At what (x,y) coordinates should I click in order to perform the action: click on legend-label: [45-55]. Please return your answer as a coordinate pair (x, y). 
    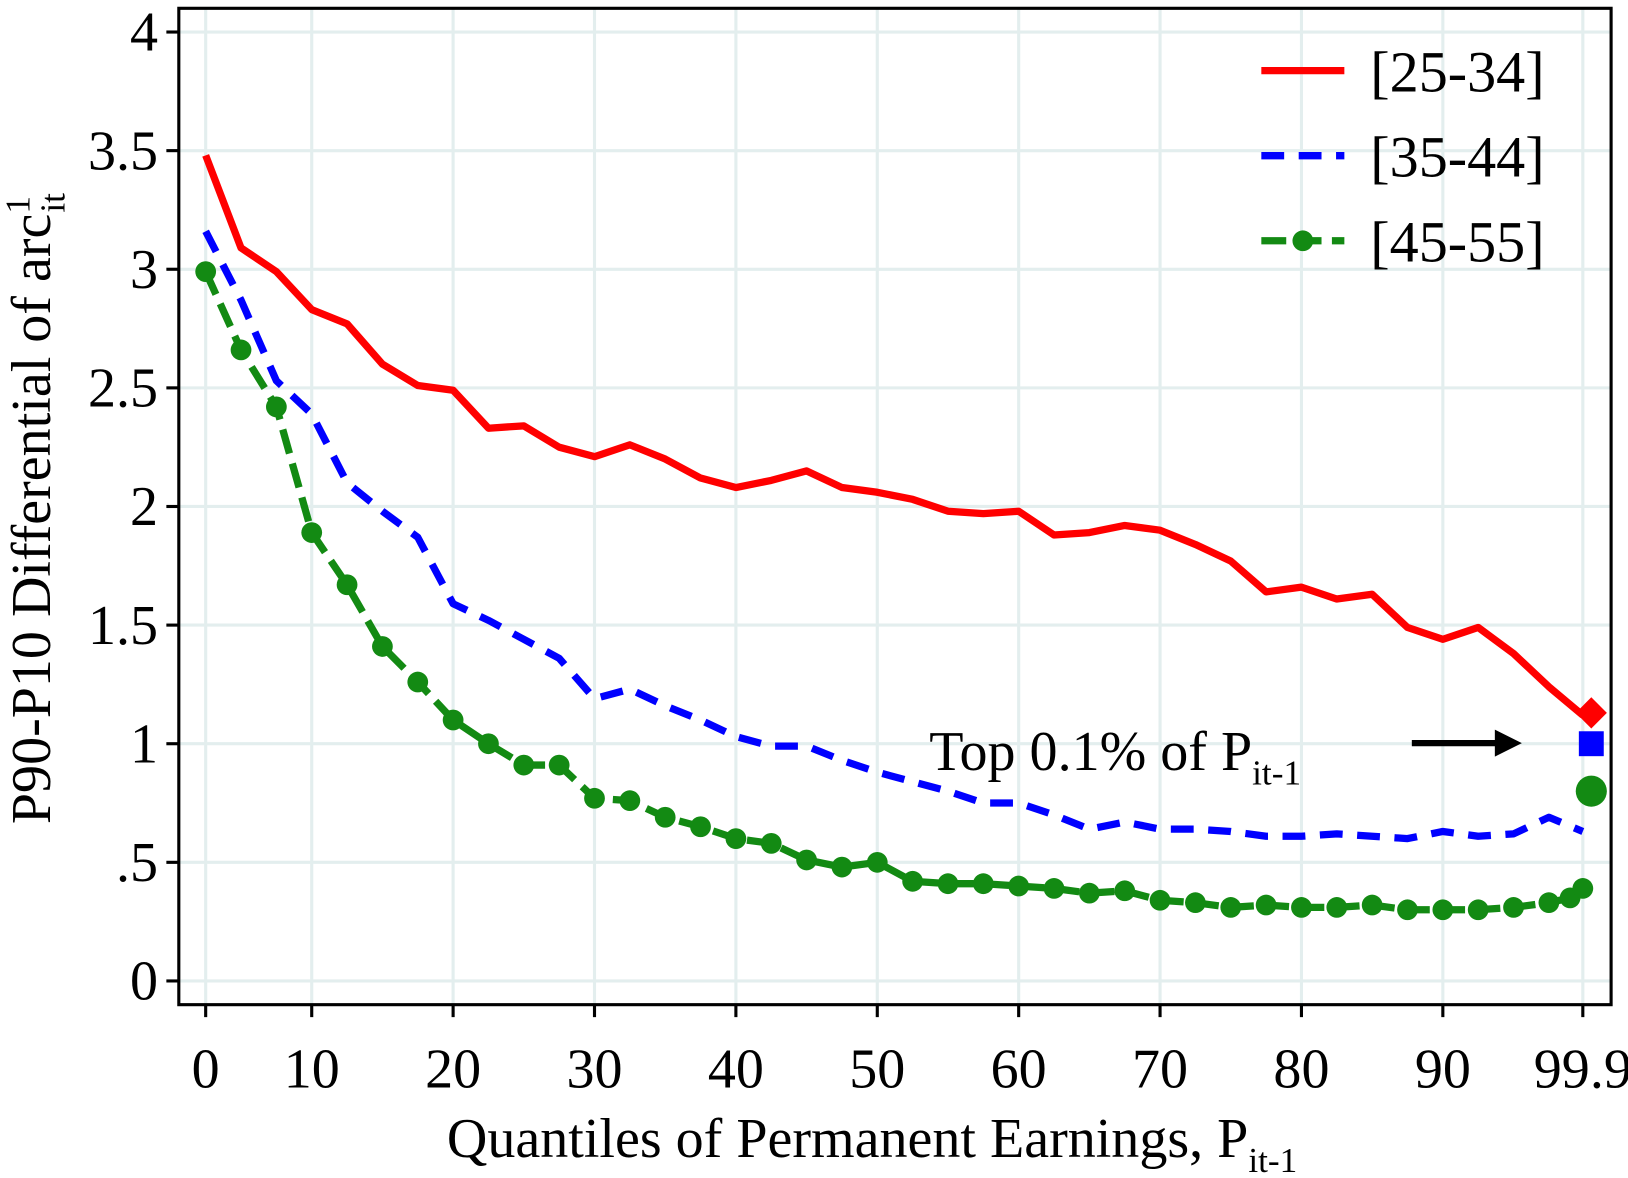
    Looking at the image, I should click on (1457, 242).